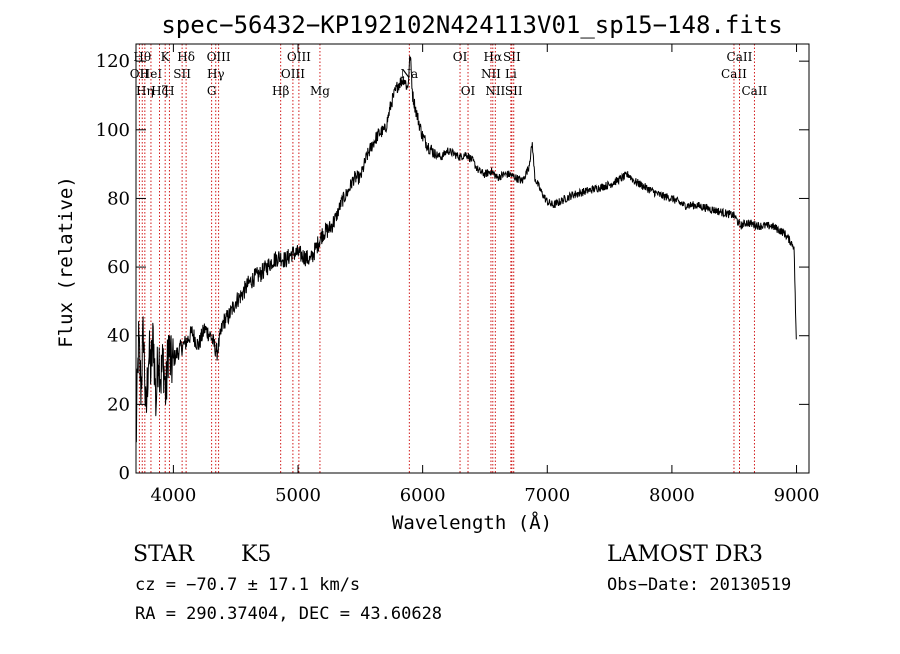  What do you see at coordinates (547, 495) in the screenshot?
I see `x-tick-label: 7000` at bounding box center [547, 495].